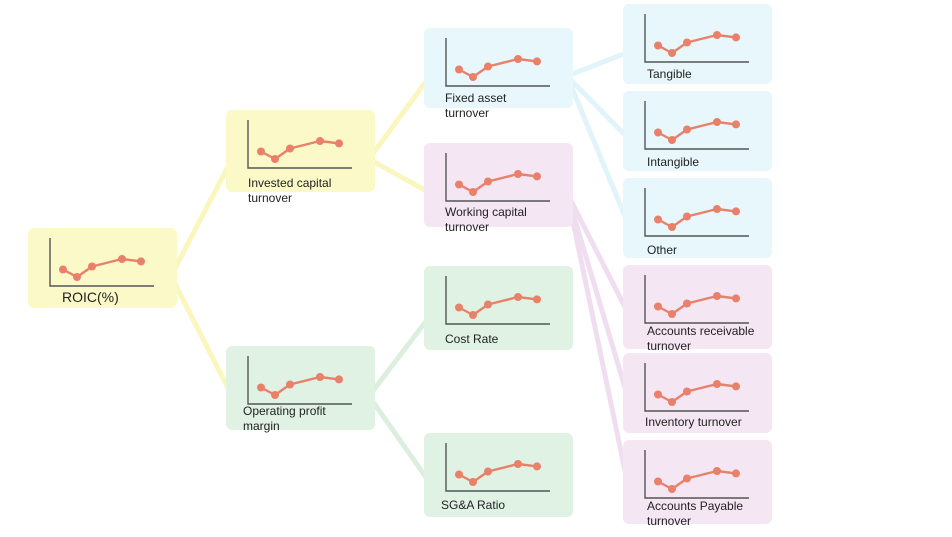  I want to click on node-inventory-turnover: Inventory turnover, so click(697, 393).